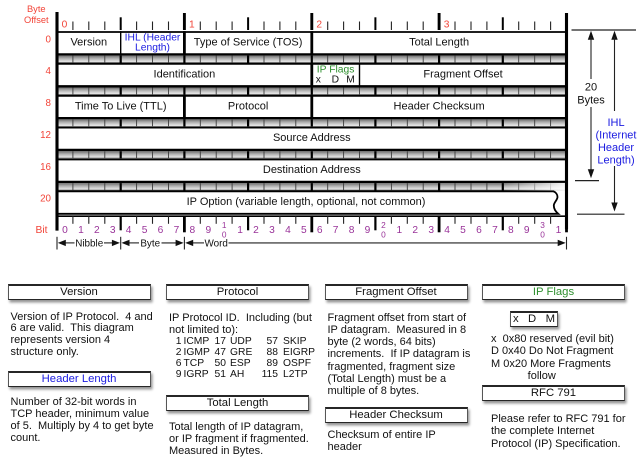 The image size is (638, 459). What do you see at coordinates (248, 106) in the screenshot?
I see `svg-text: Protocol` at bounding box center [248, 106].